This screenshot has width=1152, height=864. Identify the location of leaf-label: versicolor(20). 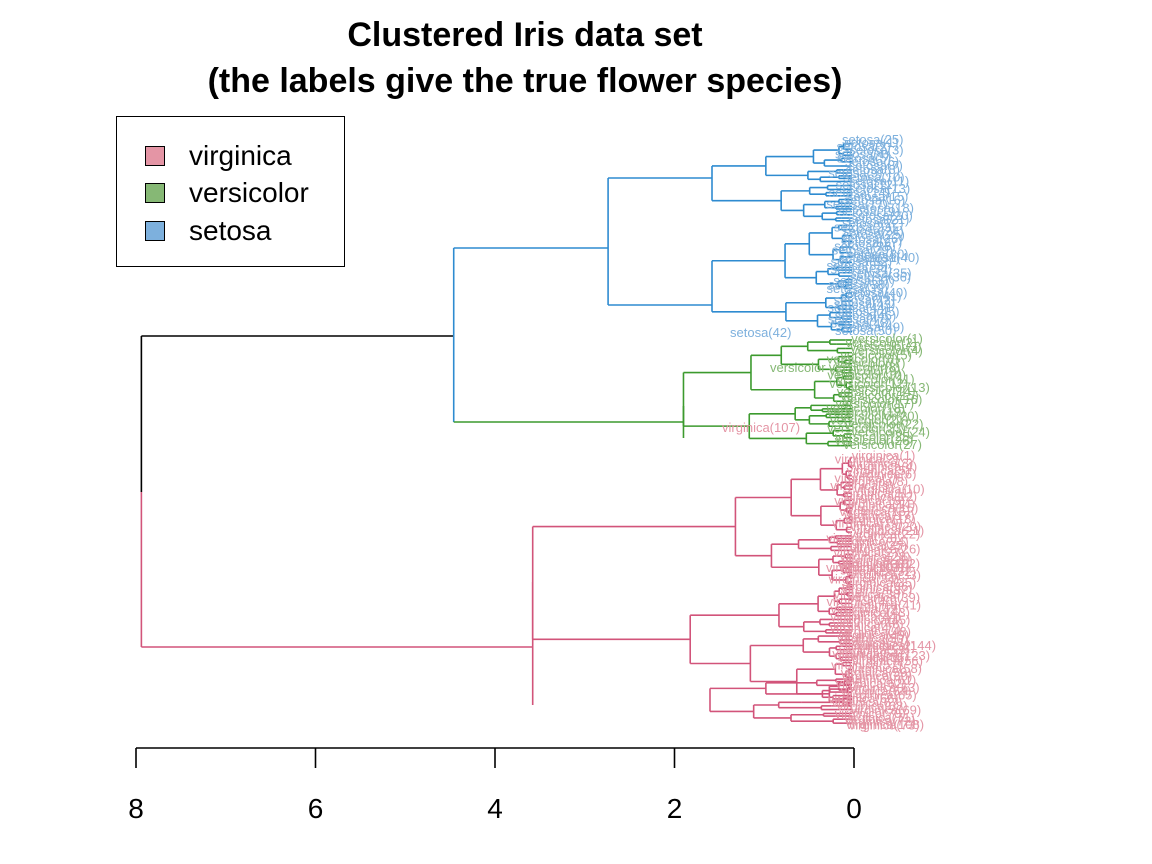
(879, 415).